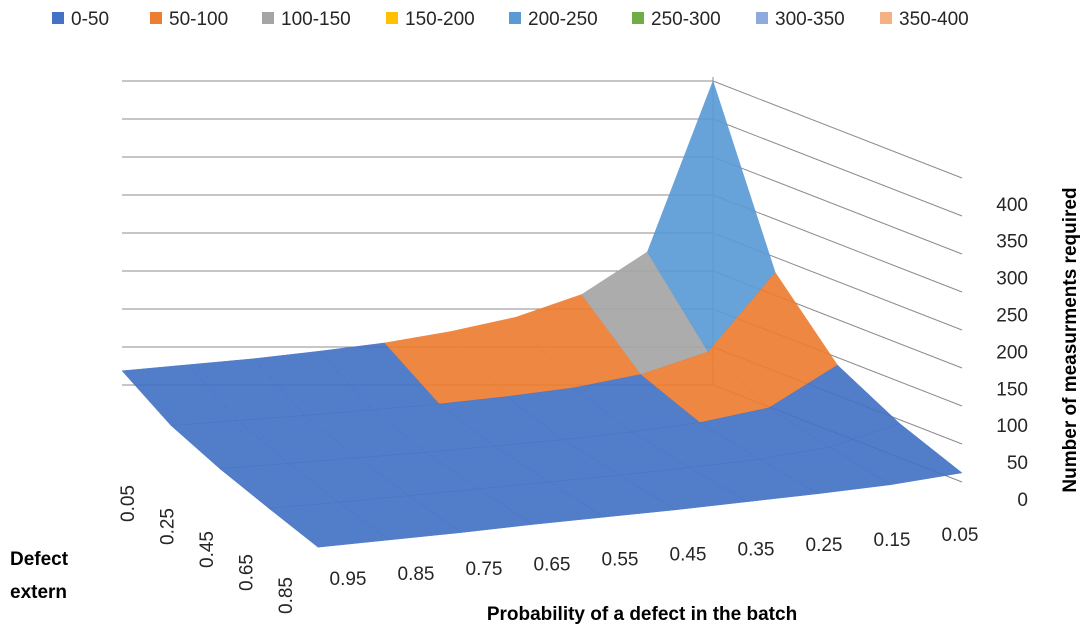 The width and height of the screenshot is (1085, 627). What do you see at coordinates (1012, 205) in the screenshot?
I see `z-tick-label: 400` at bounding box center [1012, 205].